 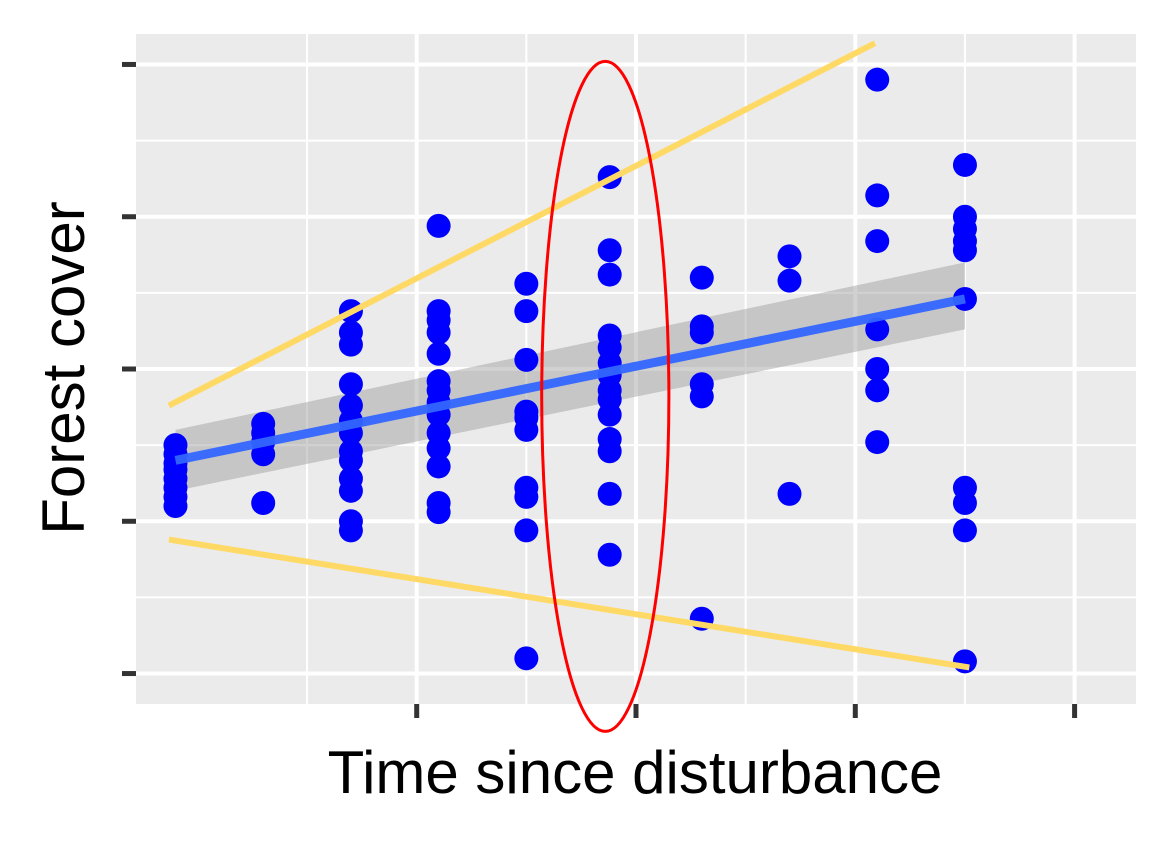 I want to click on highlight-layer, so click(x=605, y=396).